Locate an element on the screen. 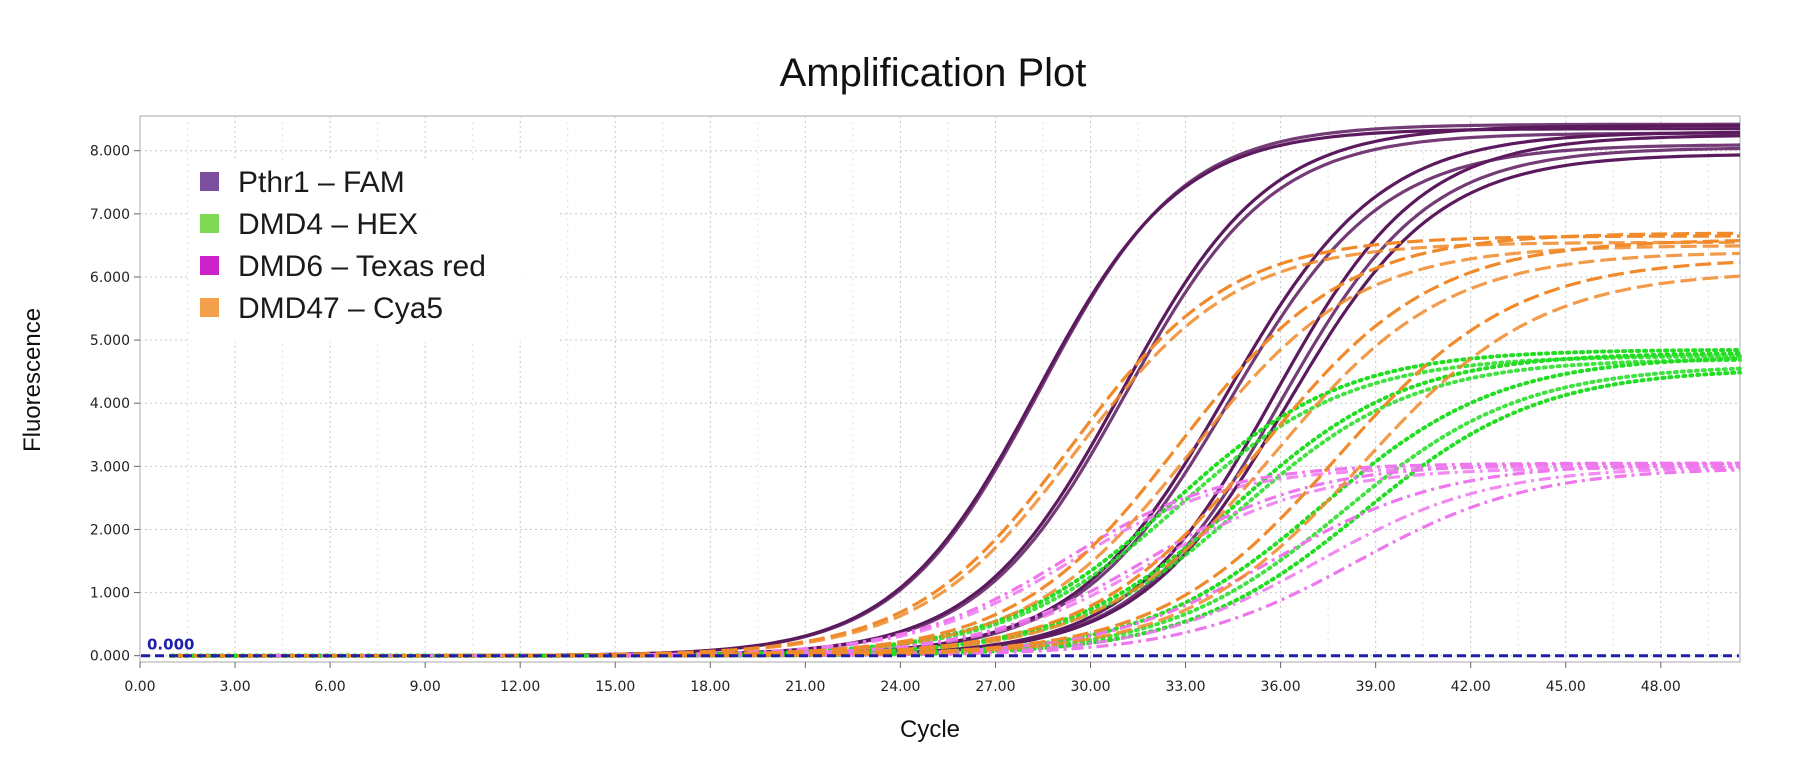 Image resolution: width=1800 pixels, height=761 pixels. legend-background is located at coordinates (373, 251).